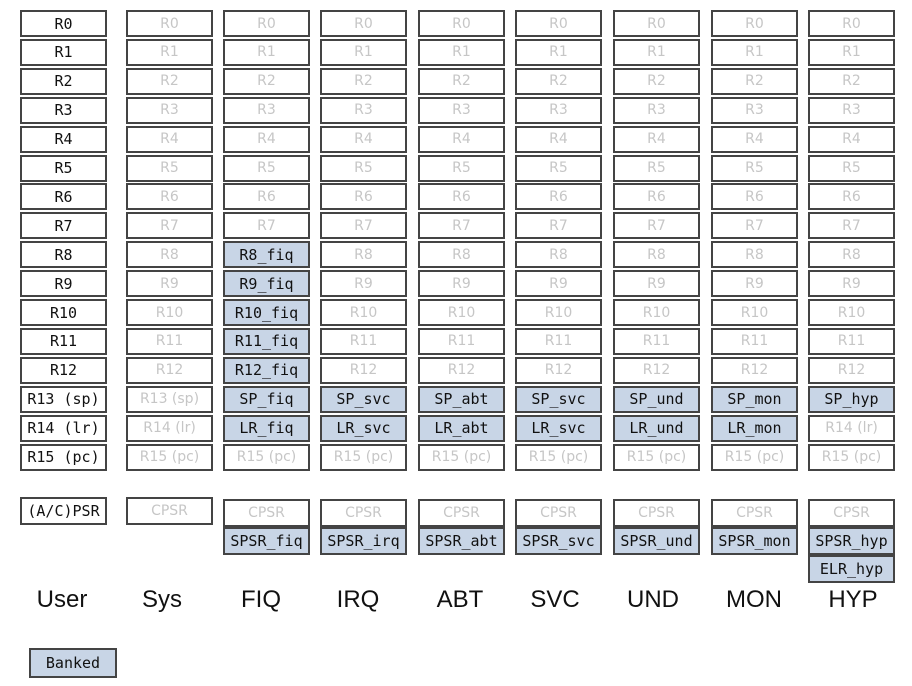 The height and width of the screenshot is (686, 912). What do you see at coordinates (266, 52) in the screenshot?
I see `register-cell-fiq-1: R1` at bounding box center [266, 52].